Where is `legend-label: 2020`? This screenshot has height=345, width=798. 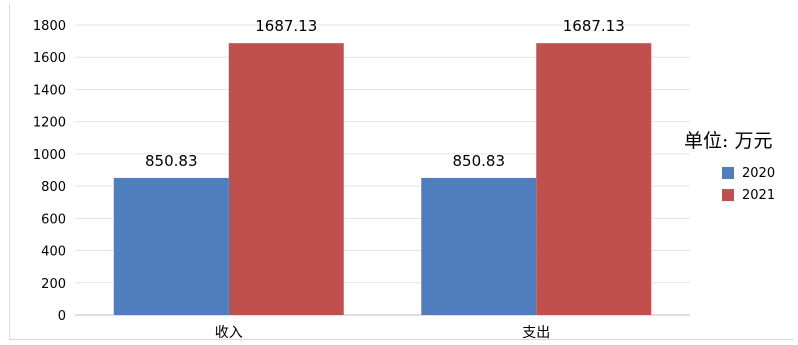
legend-label: 2020 is located at coordinates (759, 173).